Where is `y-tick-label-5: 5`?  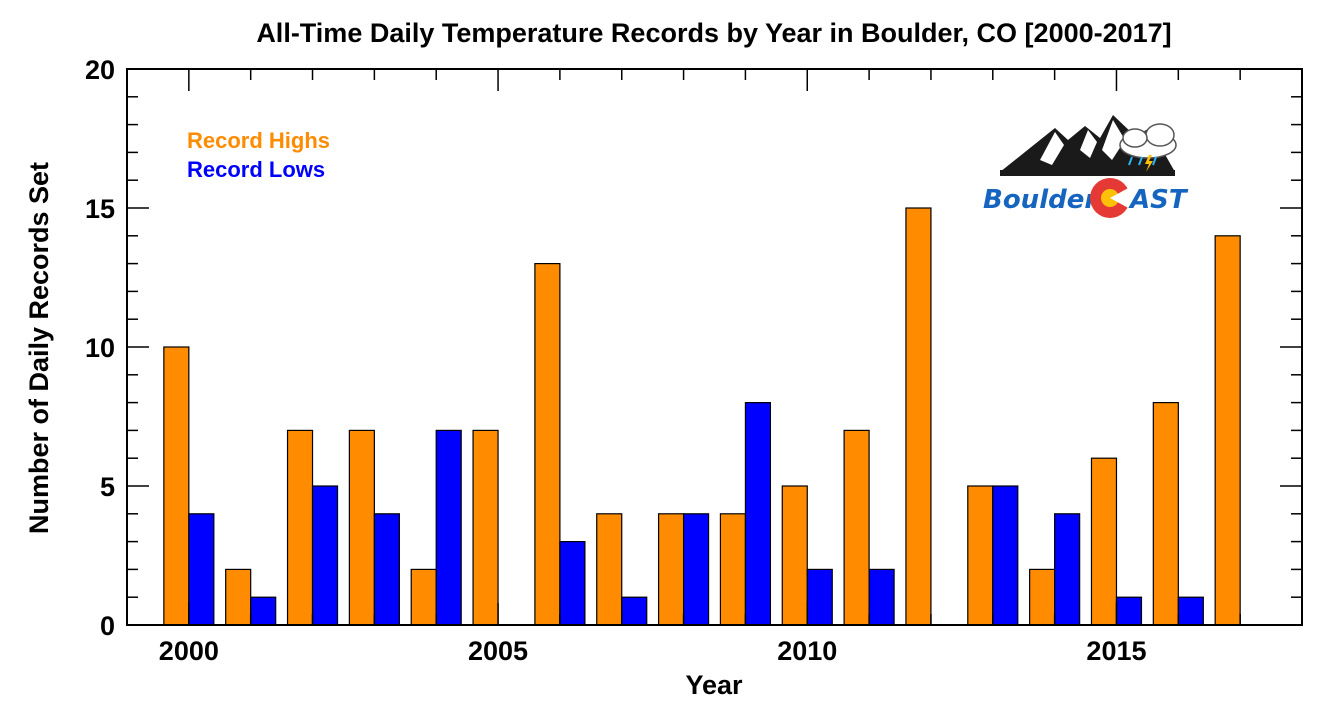 y-tick-label-5: 5 is located at coordinates (107, 487).